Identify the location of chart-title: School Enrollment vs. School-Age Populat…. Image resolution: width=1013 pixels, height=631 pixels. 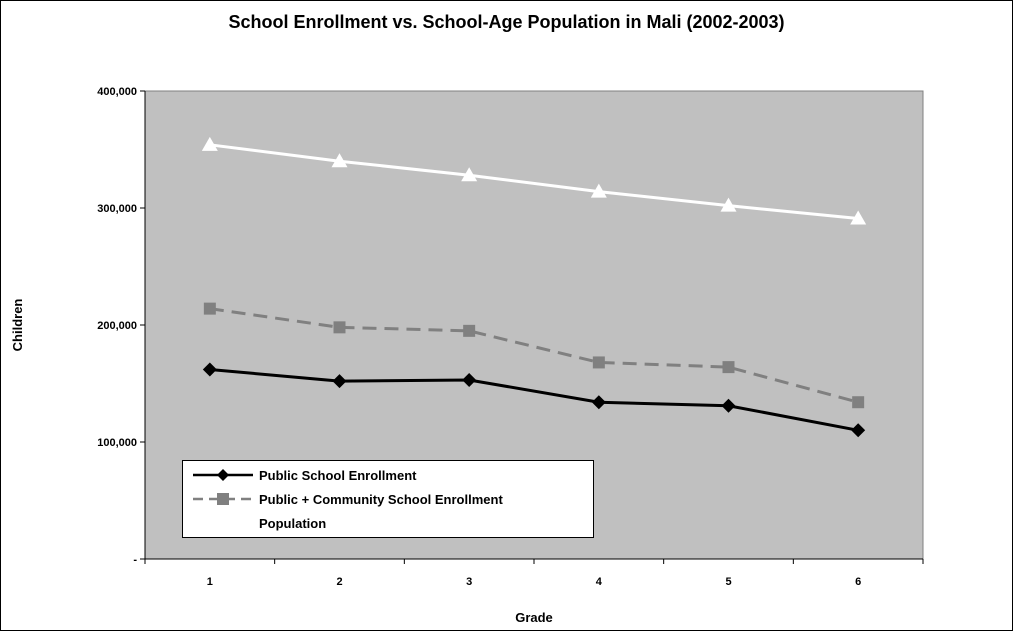
(506, 22).